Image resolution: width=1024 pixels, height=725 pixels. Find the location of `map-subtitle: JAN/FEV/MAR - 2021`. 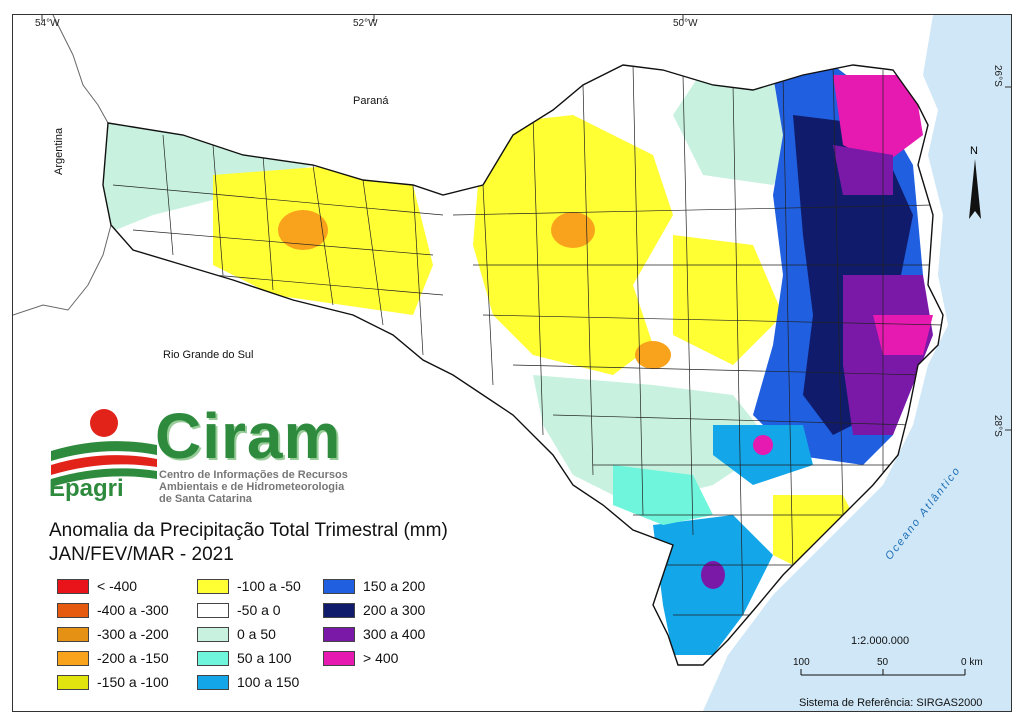

map-subtitle: JAN/FEV/MAR - 2021 is located at coordinates (141, 554).